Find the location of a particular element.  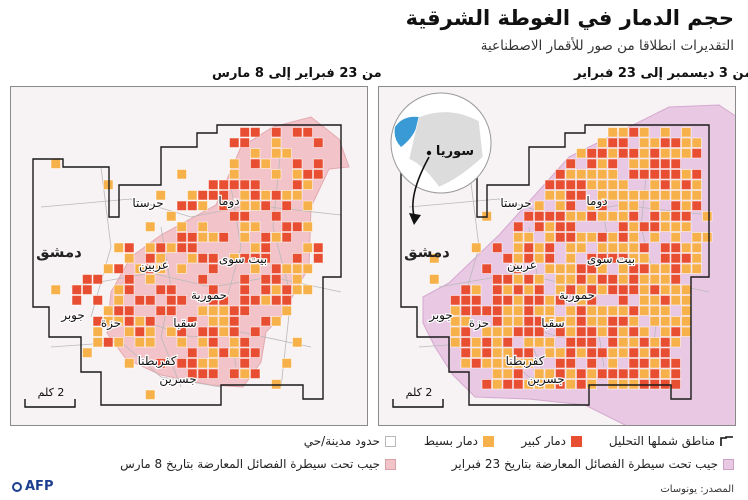

place-label: بيت سوى is located at coordinates (243, 259).